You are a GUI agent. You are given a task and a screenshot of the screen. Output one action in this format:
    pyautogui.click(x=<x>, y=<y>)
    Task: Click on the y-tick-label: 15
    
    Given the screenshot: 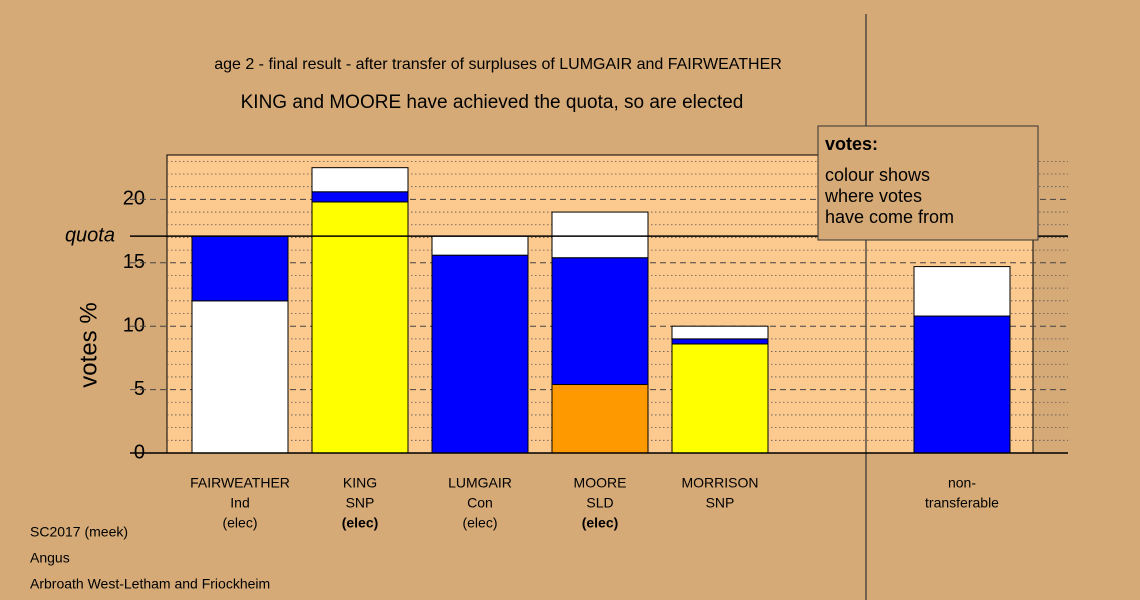 What is the action you would take?
    pyautogui.click(x=134, y=262)
    